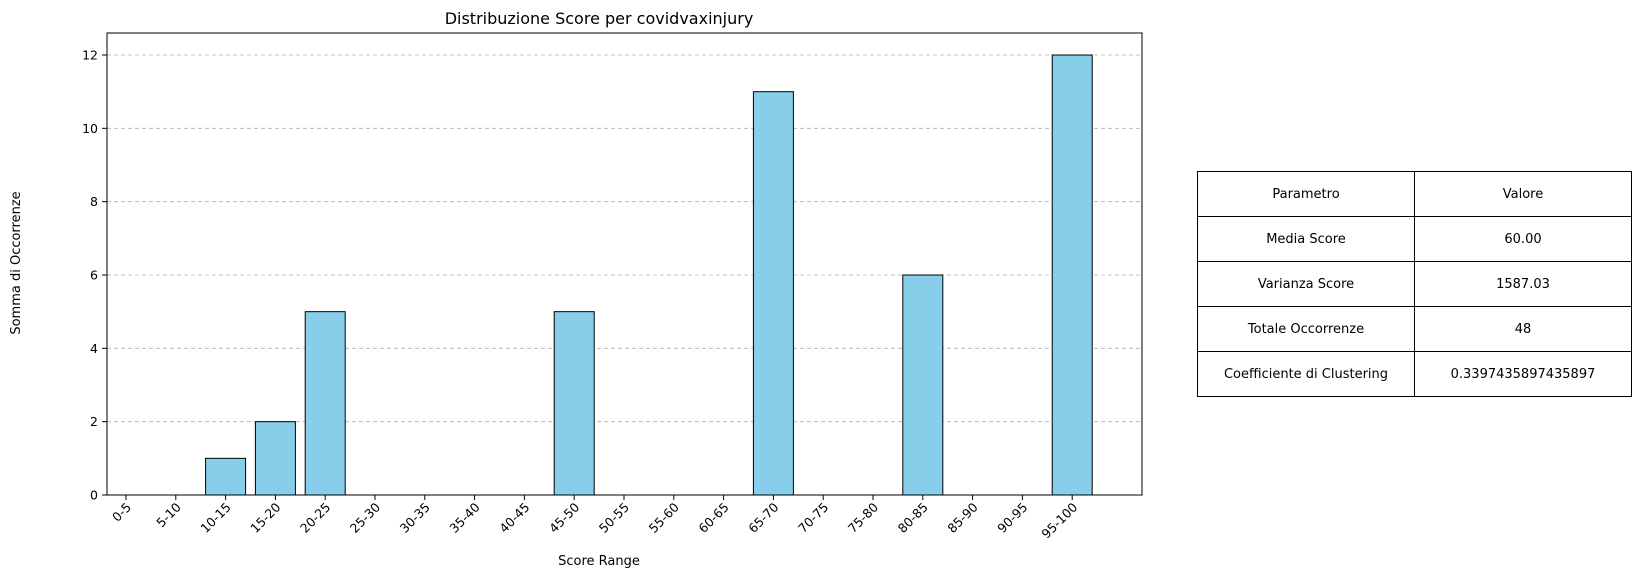 Image resolution: width=1640 pixels, height=578 pixels. I want to click on x-tick-label: 45-50, so click(564, 517).